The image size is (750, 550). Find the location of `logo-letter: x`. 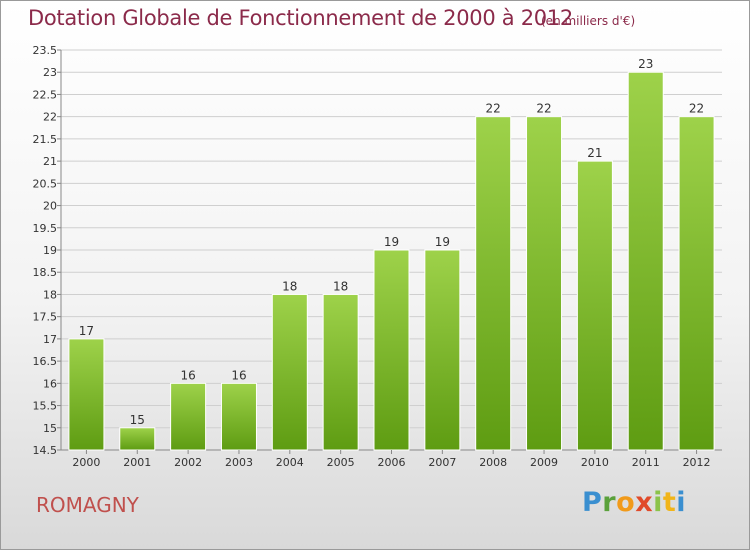

logo-letter: x is located at coordinates (644, 502).